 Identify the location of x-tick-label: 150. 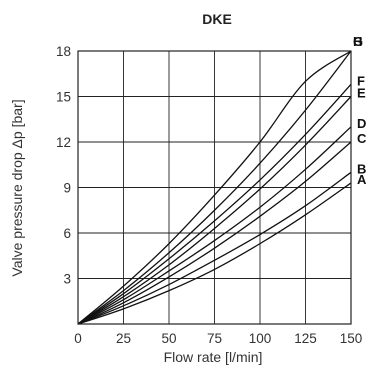
(351, 338).